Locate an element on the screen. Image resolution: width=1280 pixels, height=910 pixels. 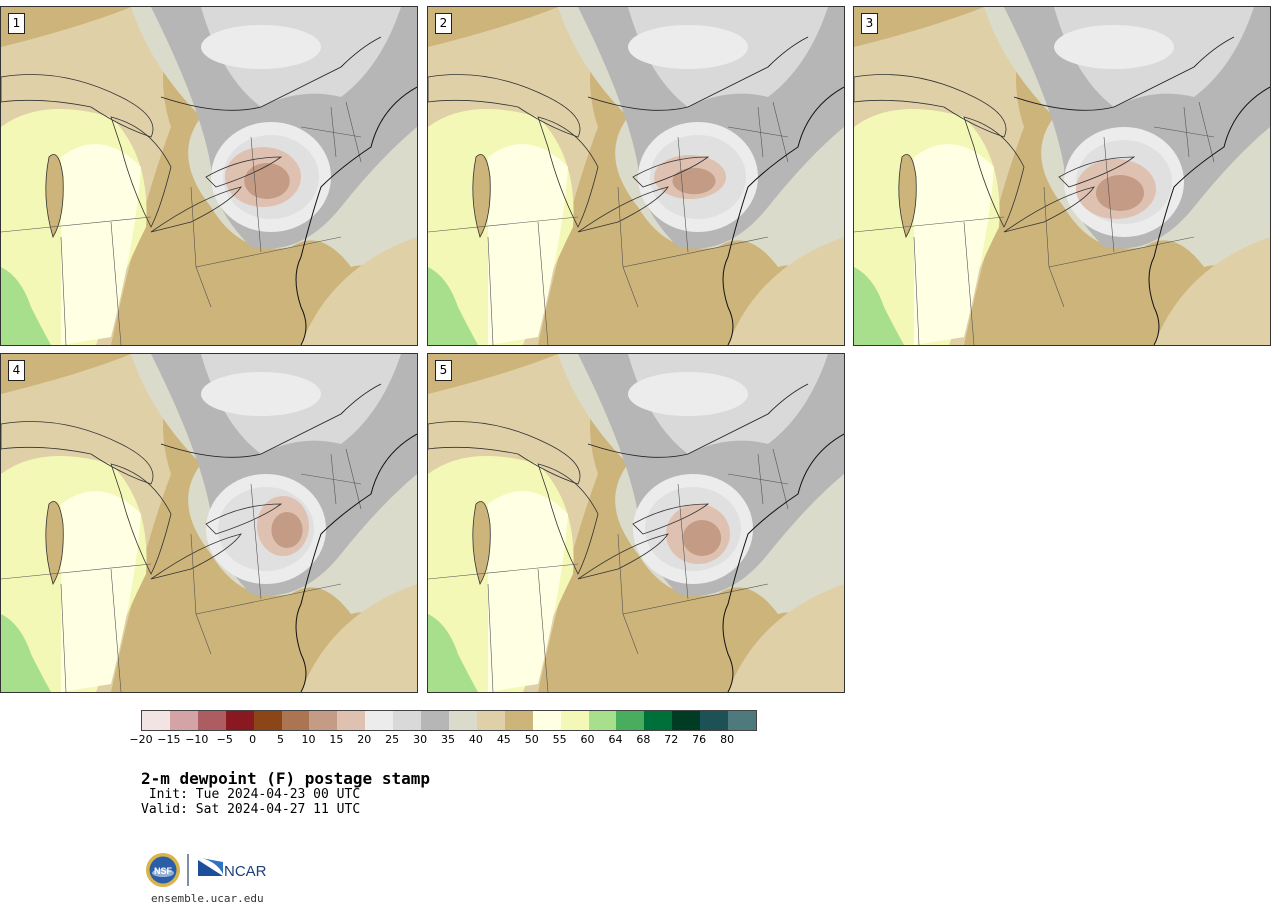
colorbar-tick-label: 0 is located at coordinates (253, 739).